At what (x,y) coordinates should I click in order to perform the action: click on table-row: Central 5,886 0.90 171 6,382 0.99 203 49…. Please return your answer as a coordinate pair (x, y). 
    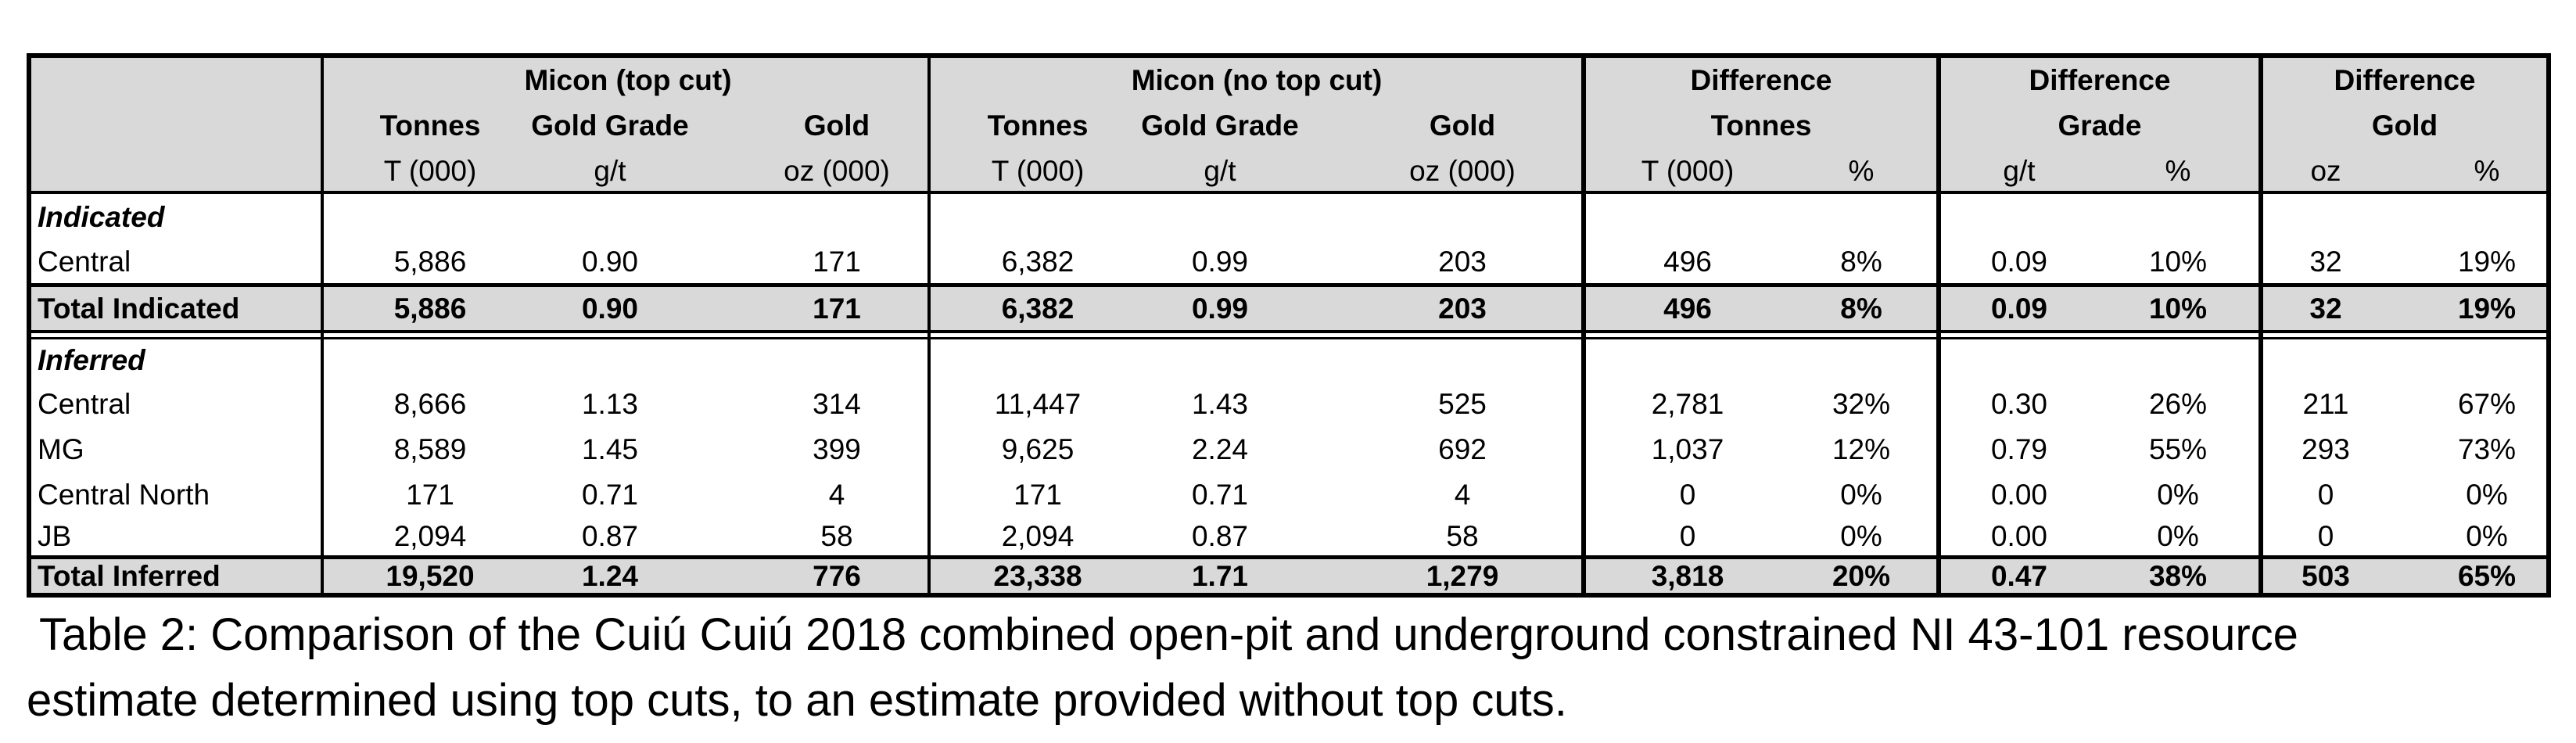
    Looking at the image, I should click on (1288, 262).